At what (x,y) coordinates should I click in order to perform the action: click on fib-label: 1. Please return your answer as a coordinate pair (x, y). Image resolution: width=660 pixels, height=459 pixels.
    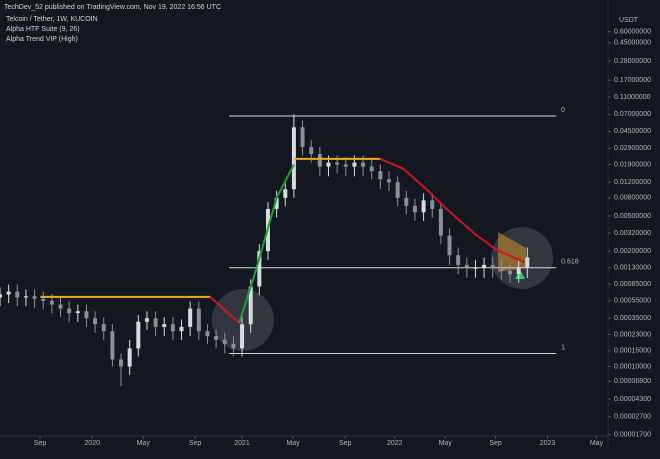
    Looking at the image, I should click on (563, 347).